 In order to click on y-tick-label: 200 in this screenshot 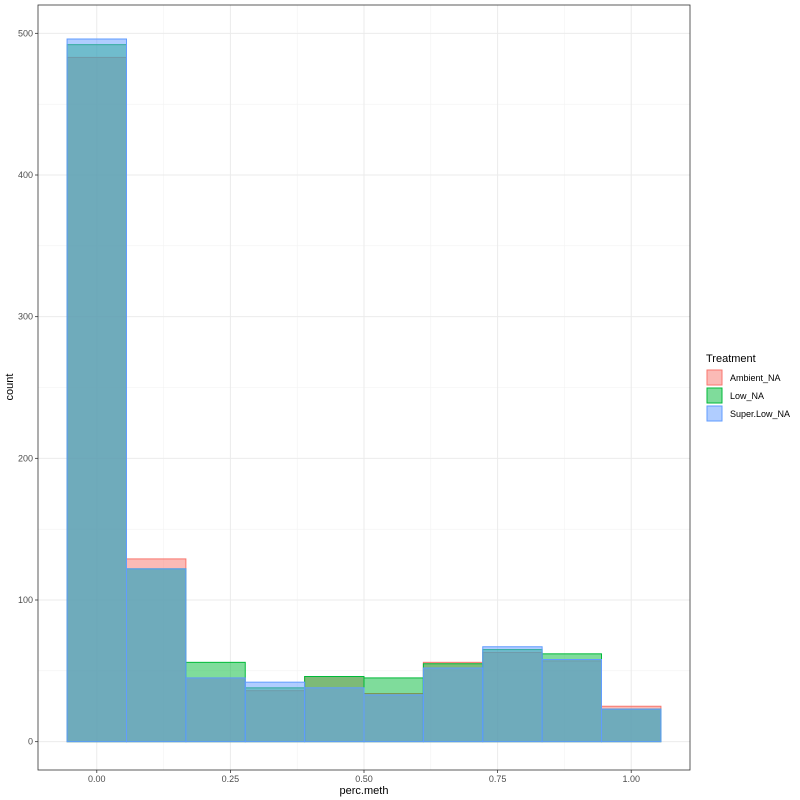, I will do `click(25, 458)`.